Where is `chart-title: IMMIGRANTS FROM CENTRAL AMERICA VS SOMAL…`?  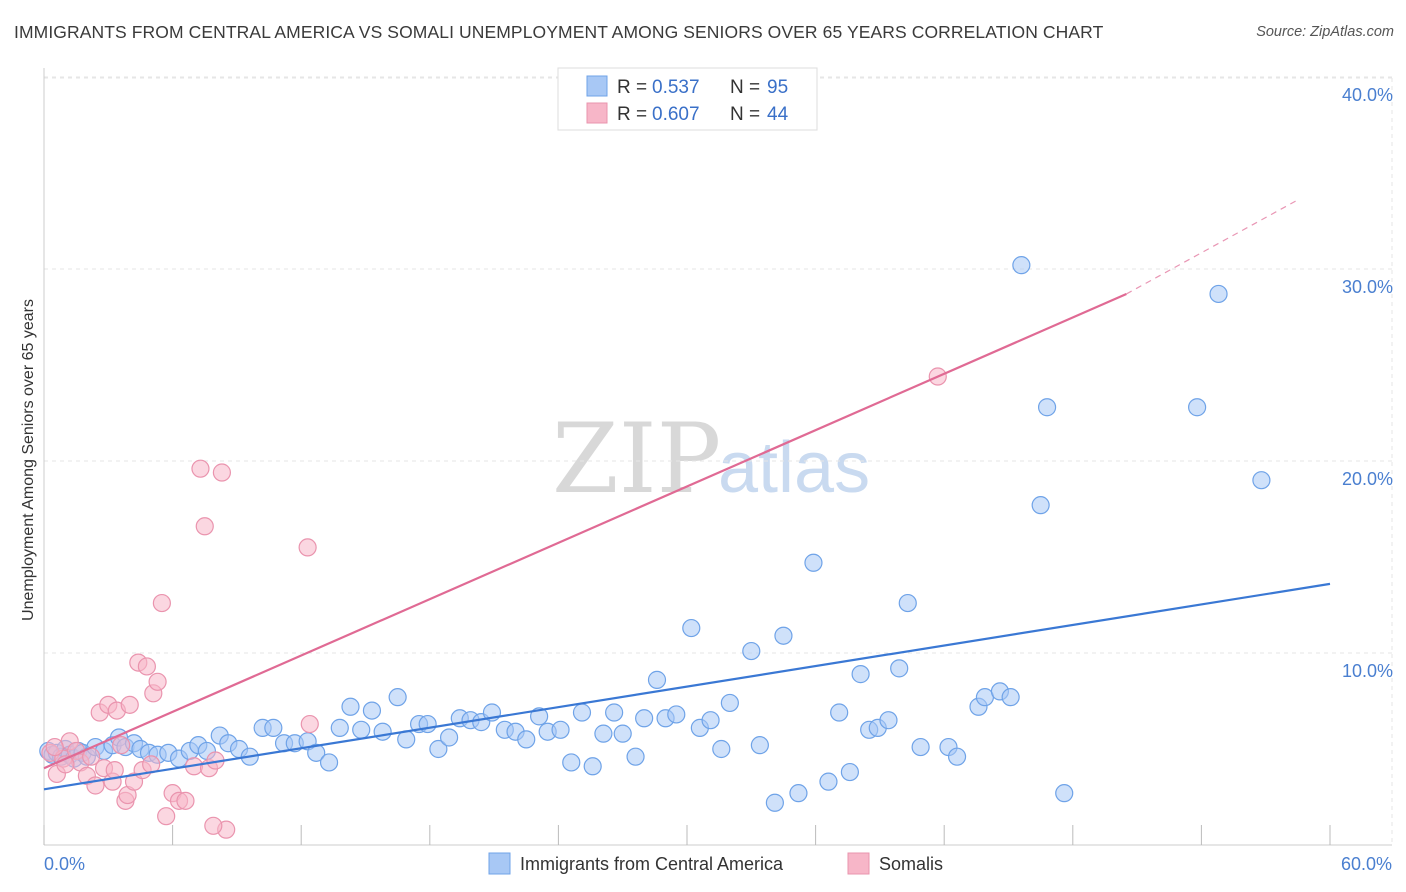
chart-title: IMMIGRANTS FROM CENTRAL AMERICA VS SOMAL… is located at coordinates (559, 32).